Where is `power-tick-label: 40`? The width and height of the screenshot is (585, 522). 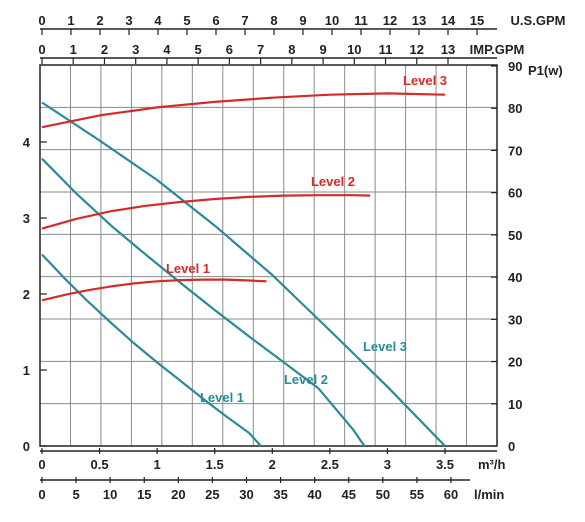 power-tick-label: 40 is located at coordinates (515, 277).